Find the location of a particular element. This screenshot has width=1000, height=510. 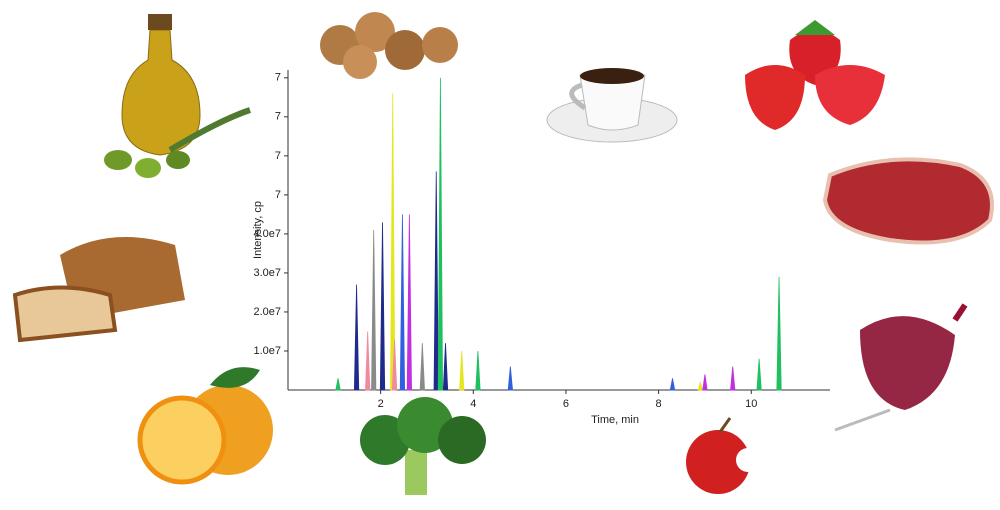

x-tick-label: 2 is located at coordinates (381, 404).